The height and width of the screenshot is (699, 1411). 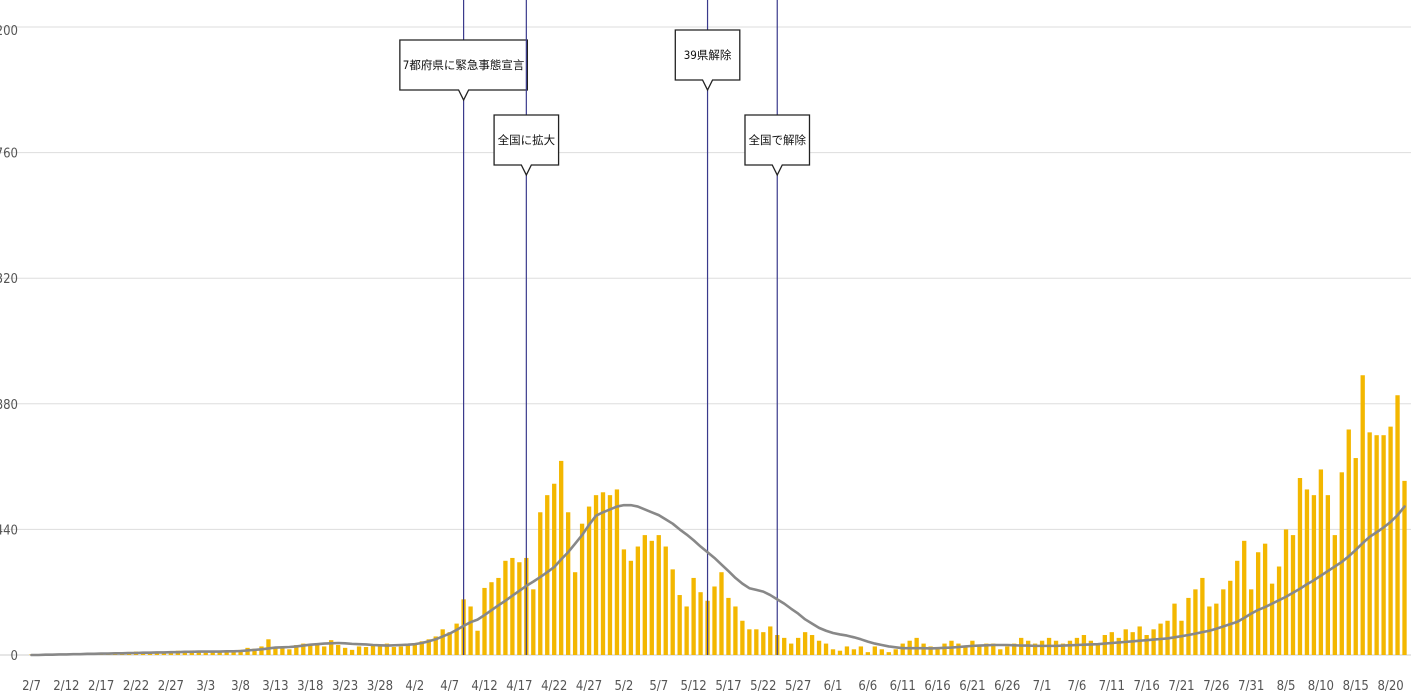 What do you see at coordinates (798, 686) in the screenshot?
I see `x-tick-label: 5/27` at bounding box center [798, 686].